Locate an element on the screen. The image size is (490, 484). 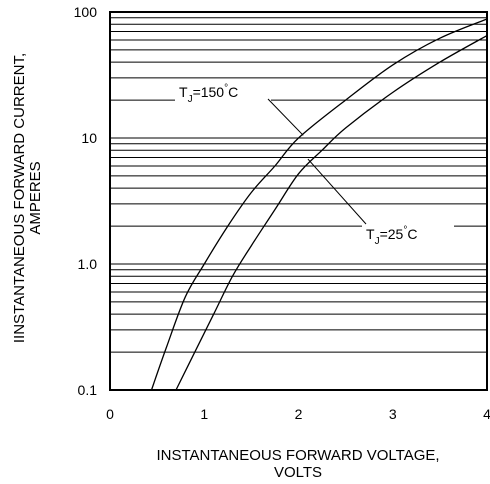
x-axis-label-line-1: INSTANTANEOUS FORWARD VOLTAGE, is located at coordinates (297, 455).